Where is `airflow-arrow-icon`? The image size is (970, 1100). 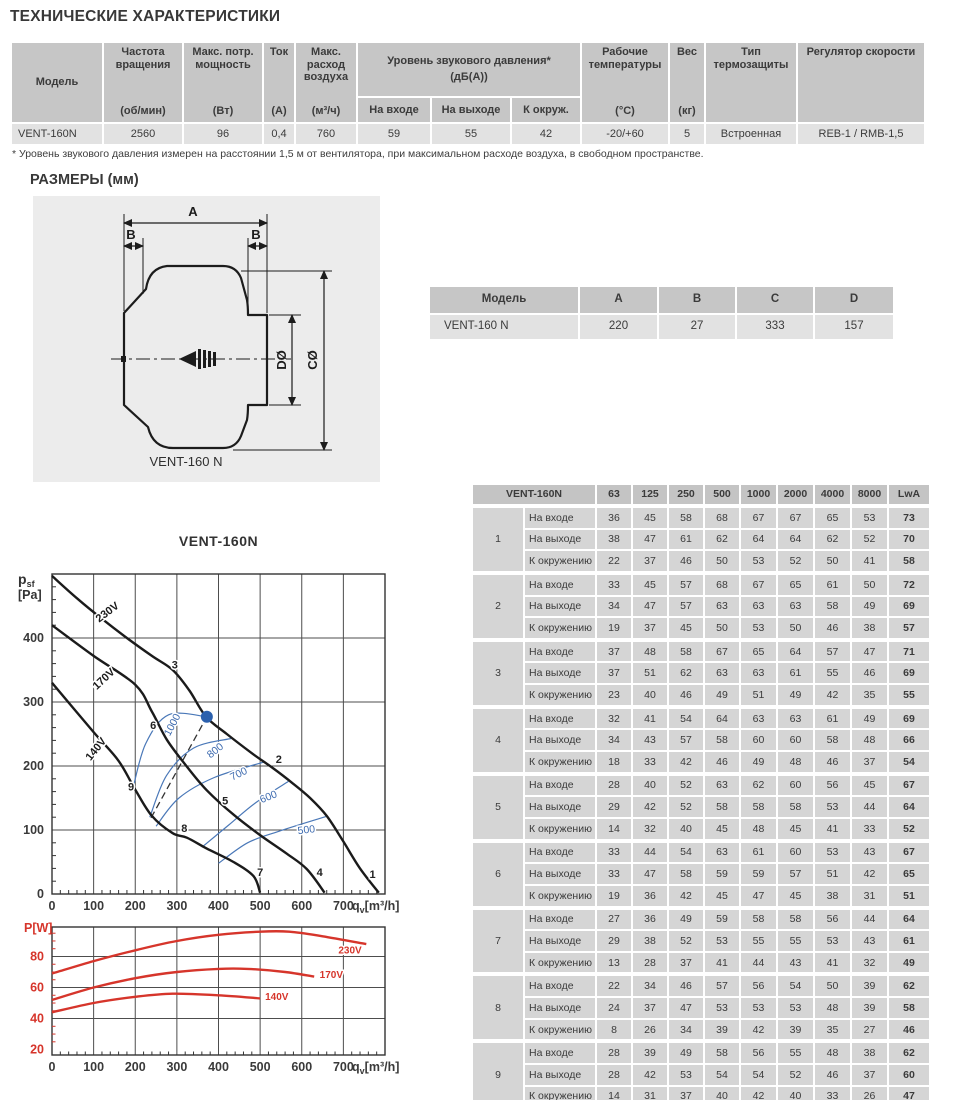
airflow-arrow-icon is located at coordinates (187, 359).